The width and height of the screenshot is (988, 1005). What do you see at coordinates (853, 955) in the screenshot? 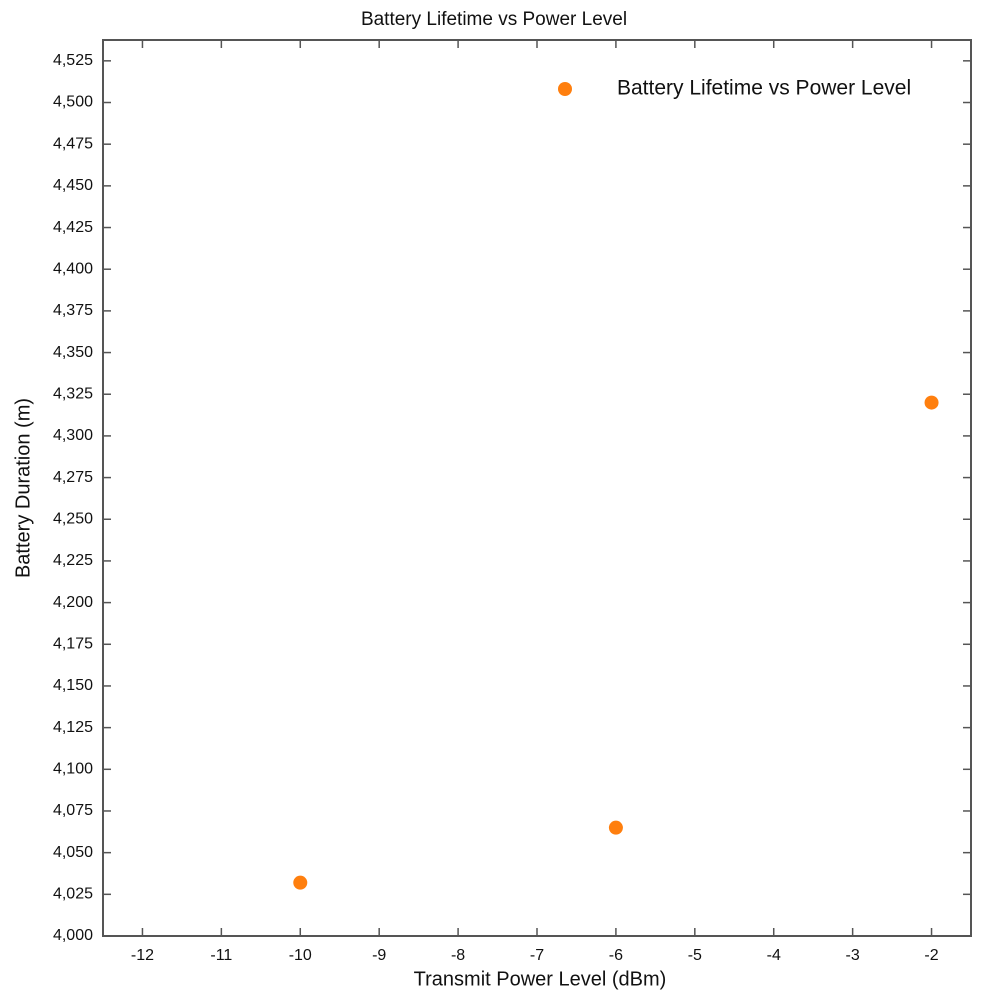
I see `x-tick-label: -3` at bounding box center [853, 955].